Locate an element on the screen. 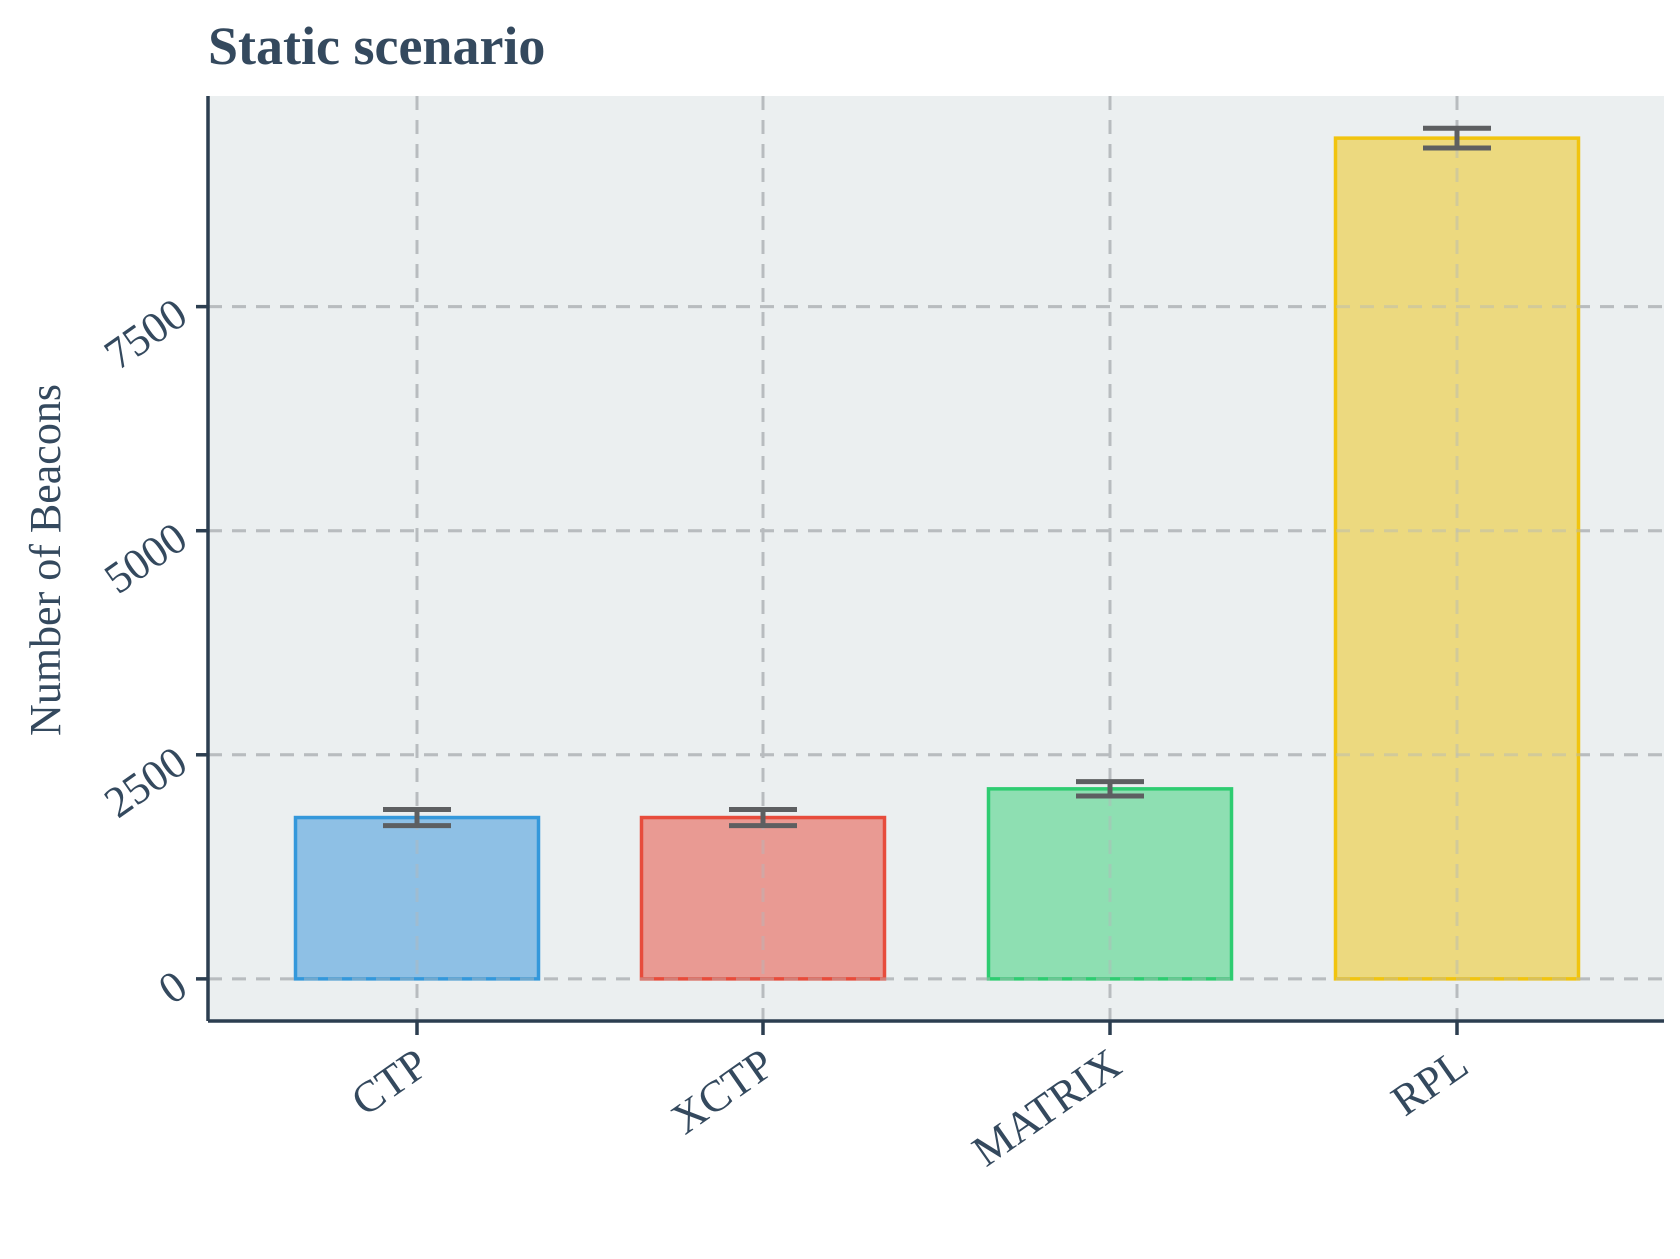 Image resolution: width=1680 pixels, height=1259 pixels. bar-matrix is located at coordinates (1110, 884).